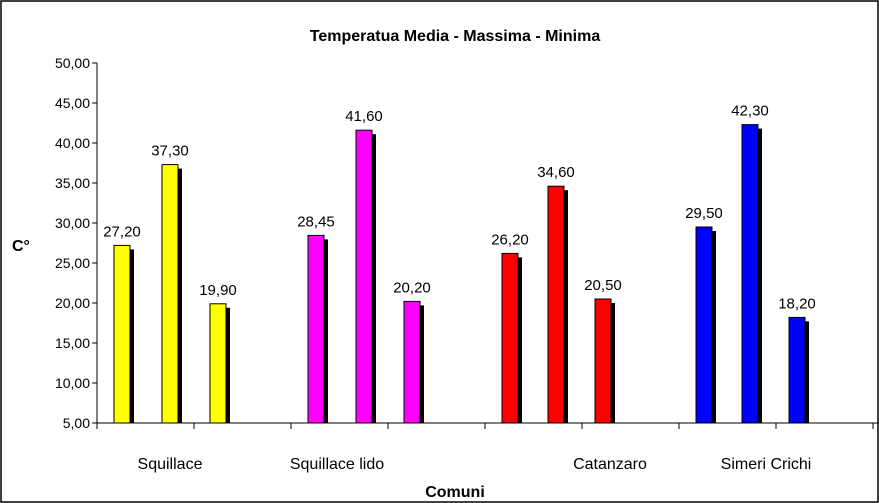 The height and width of the screenshot is (503, 879). Describe the element at coordinates (72, 183) in the screenshot. I see `y-tick-label: 35,00` at that location.